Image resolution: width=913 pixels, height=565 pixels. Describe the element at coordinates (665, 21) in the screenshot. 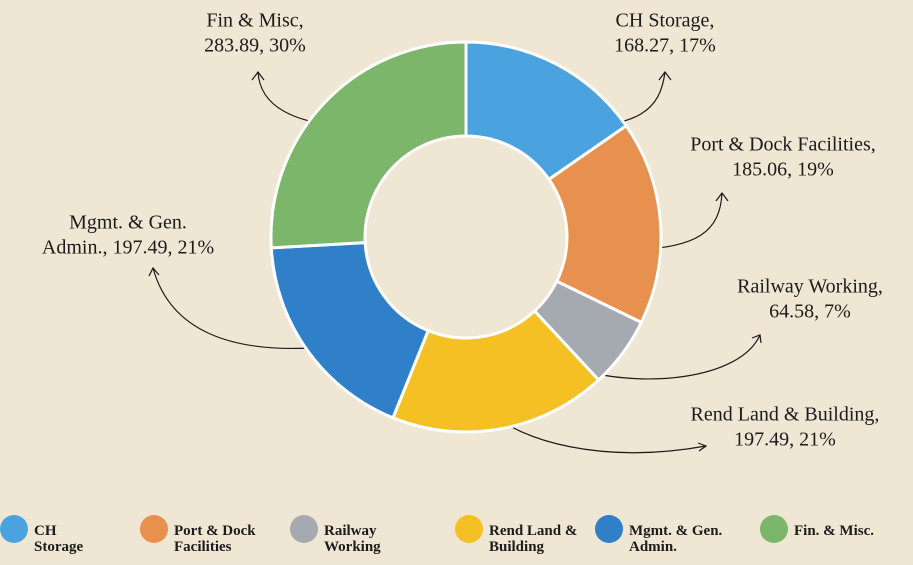

I see `data-label: CH Storage,` at that location.